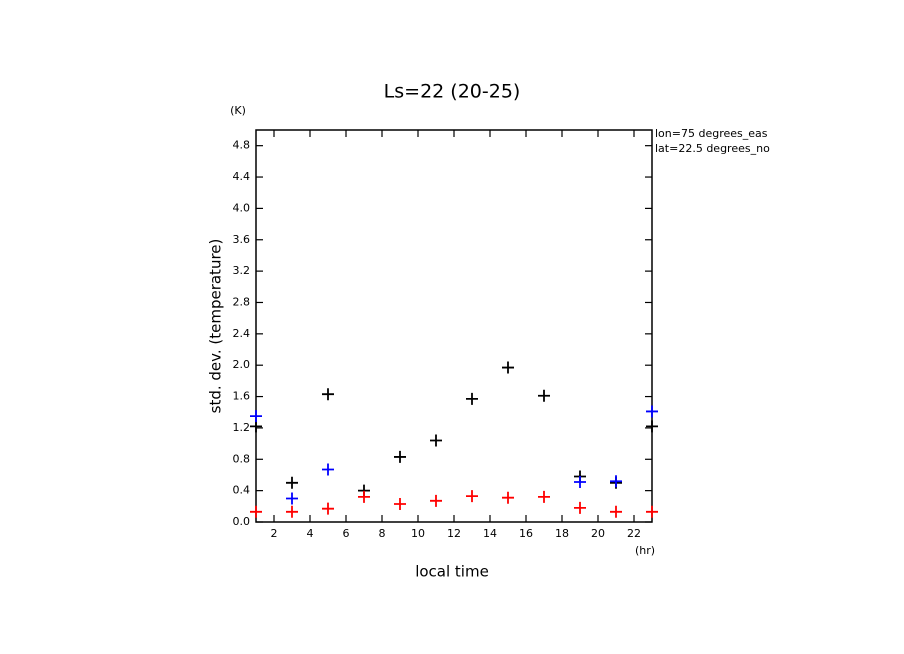 This screenshot has width=904, height=654. I want to click on y-unit: (K), so click(238, 110).